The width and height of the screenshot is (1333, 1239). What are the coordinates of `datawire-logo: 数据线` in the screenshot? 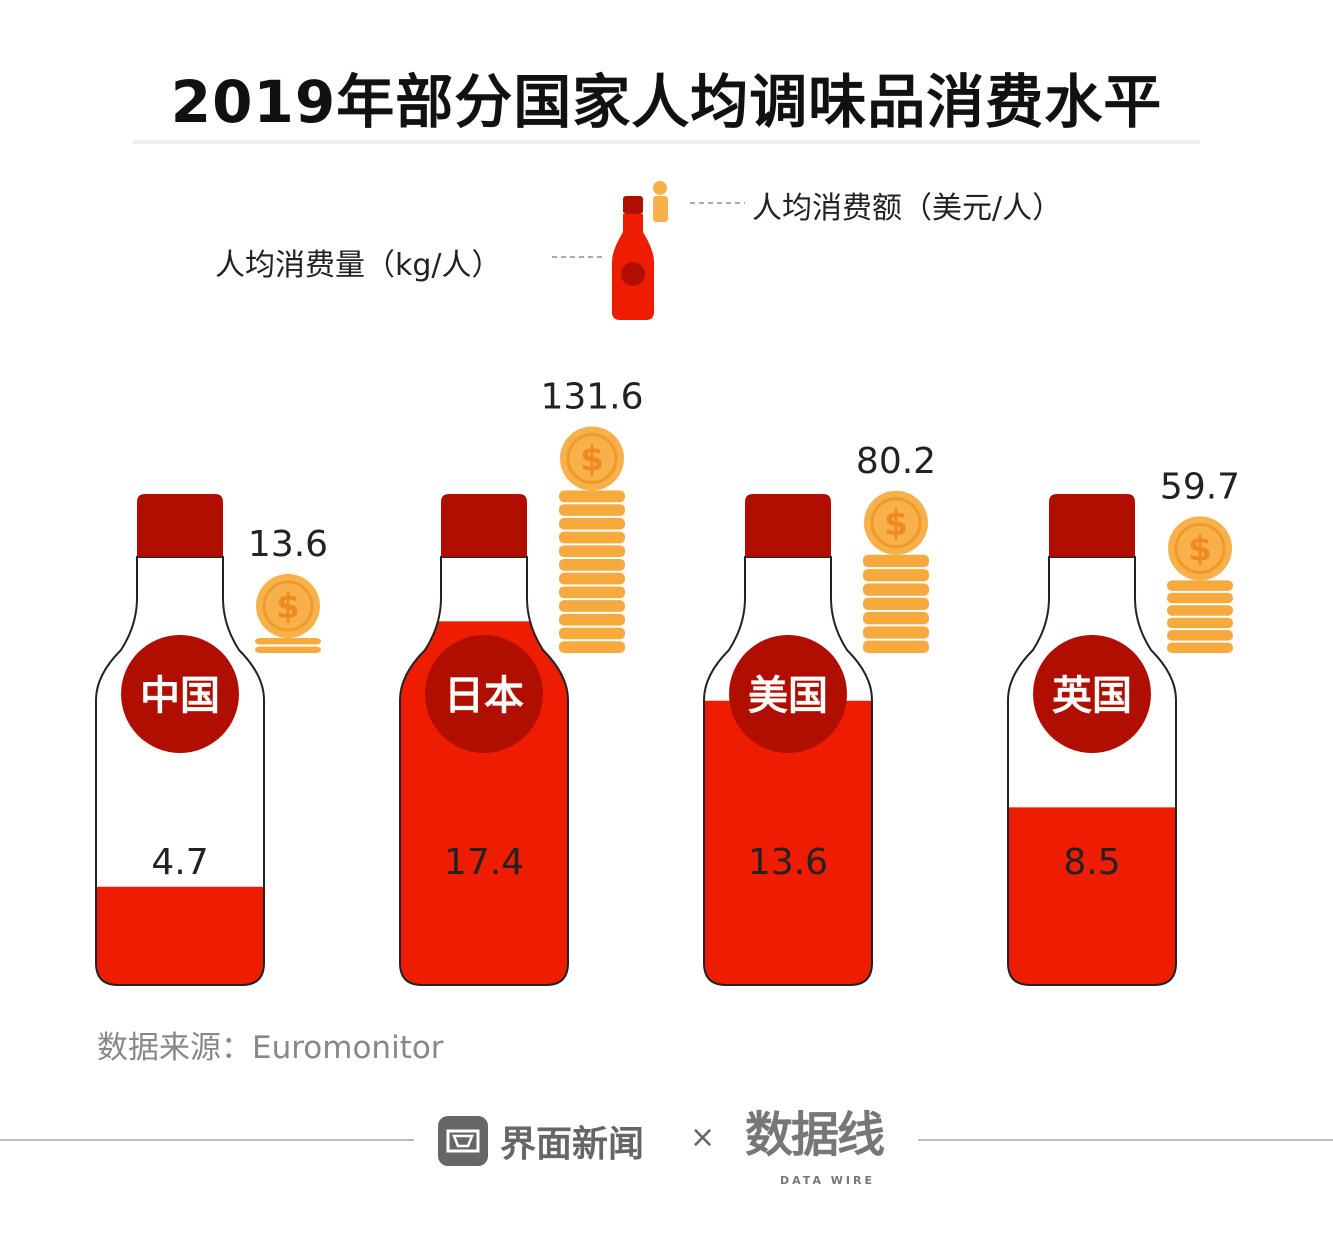 It's located at (815, 1135).